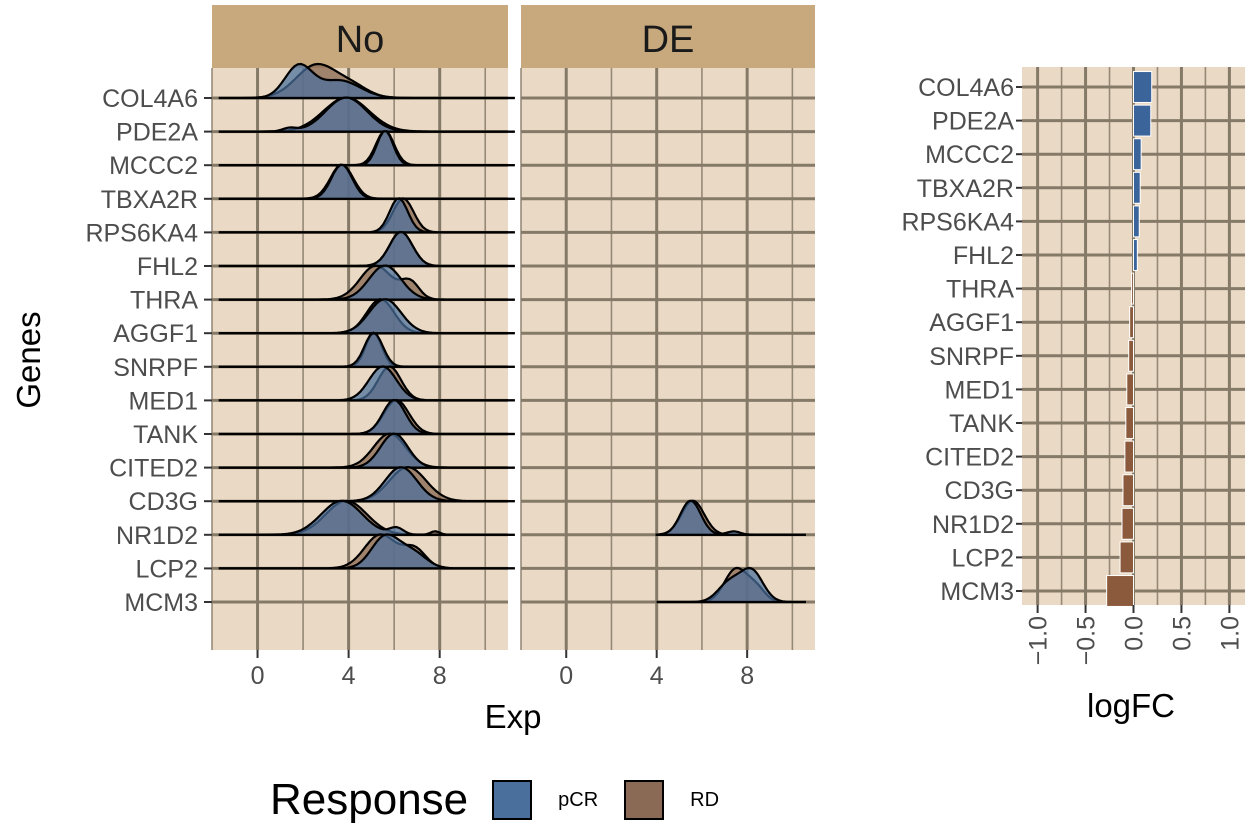  What do you see at coordinates (366, 114) in the screenshot?
I see `ridge-pde2a-no` at bounding box center [366, 114].